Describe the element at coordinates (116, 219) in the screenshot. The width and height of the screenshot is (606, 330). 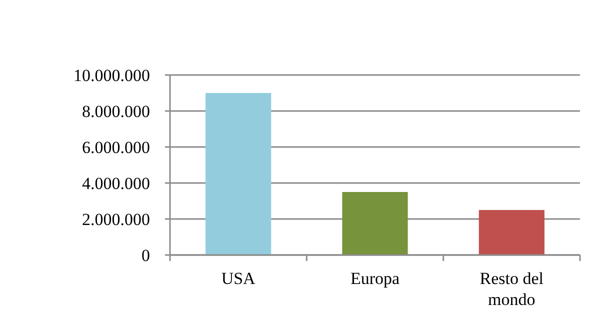
I see `y-tick-label: 2.000.000` at that location.